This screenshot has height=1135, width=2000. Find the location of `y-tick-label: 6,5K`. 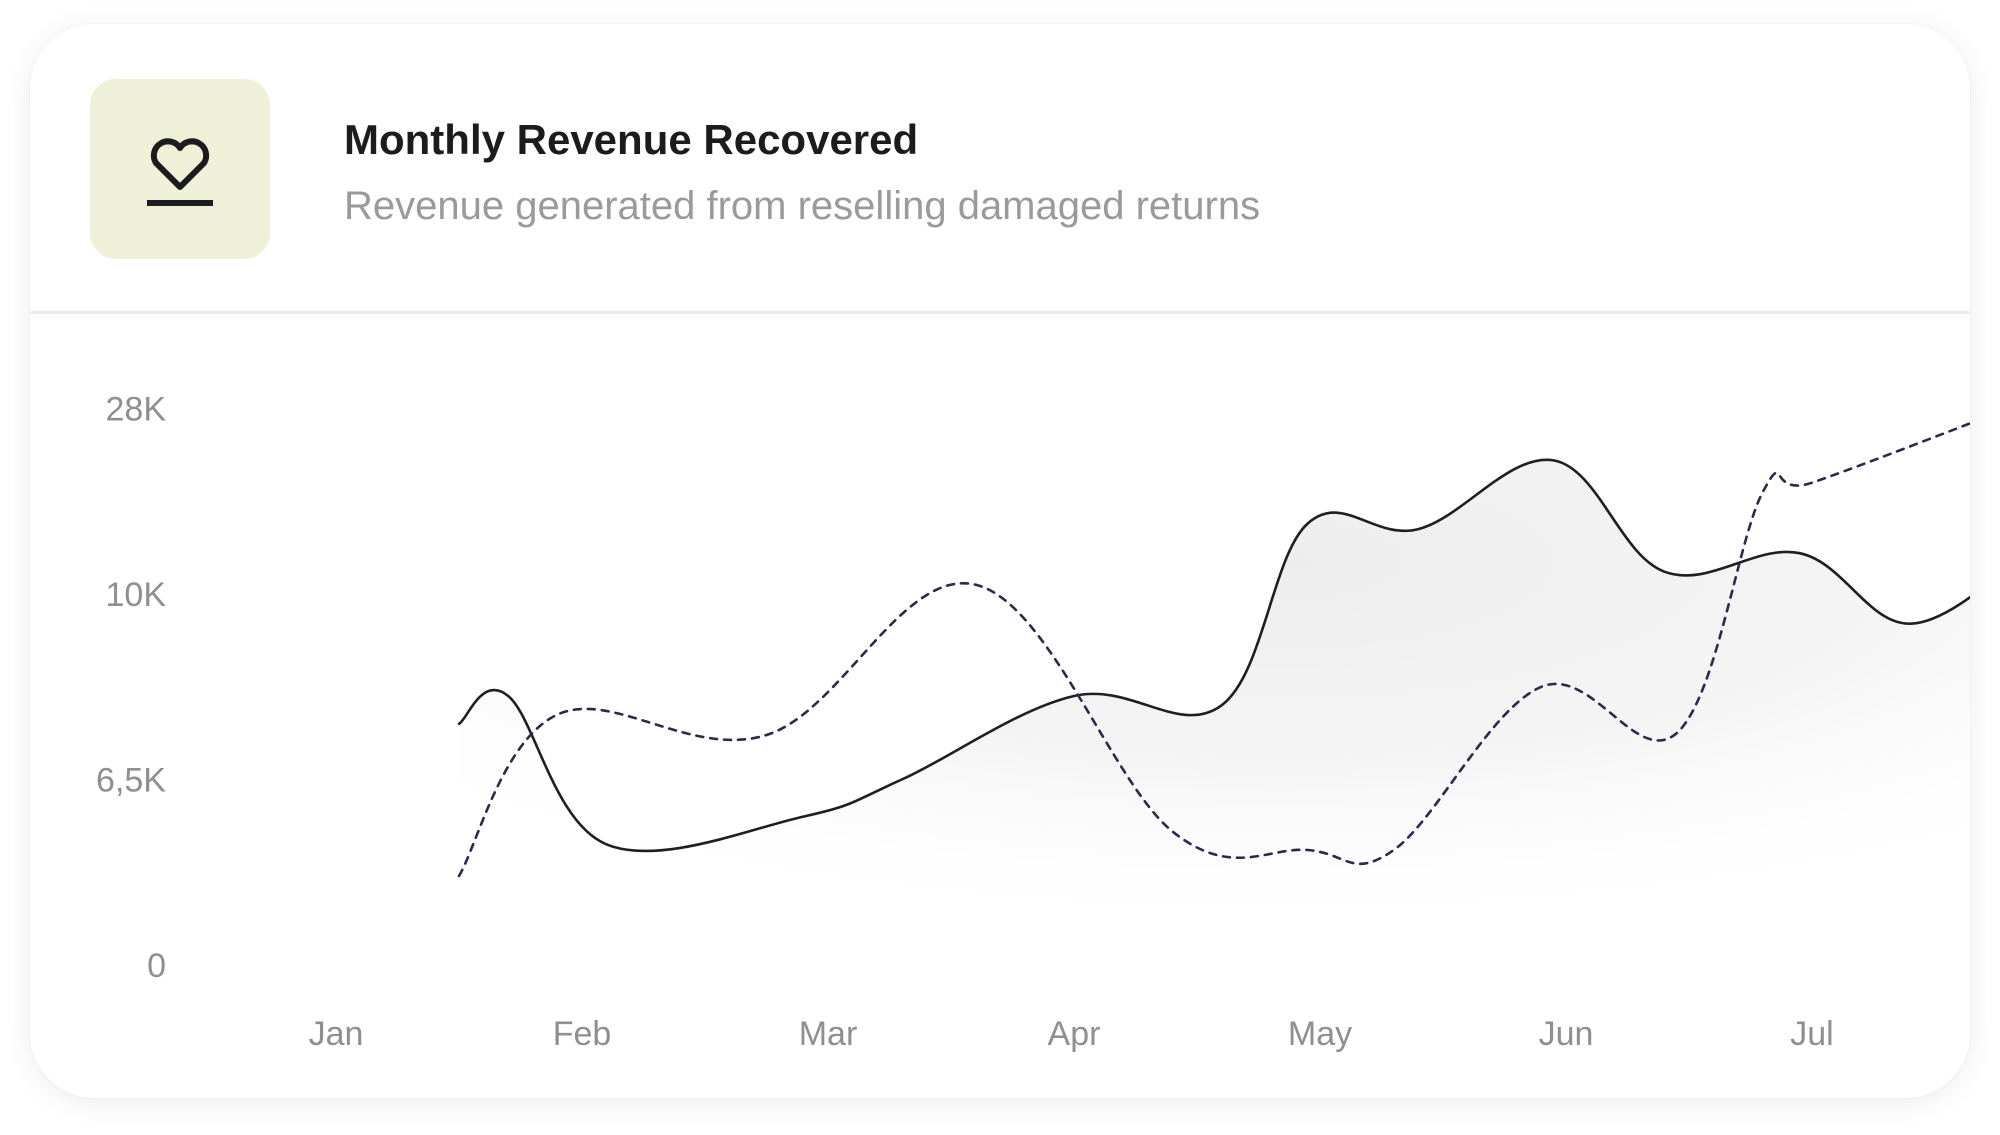

y-tick-label: 6,5K is located at coordinates (131, 781).